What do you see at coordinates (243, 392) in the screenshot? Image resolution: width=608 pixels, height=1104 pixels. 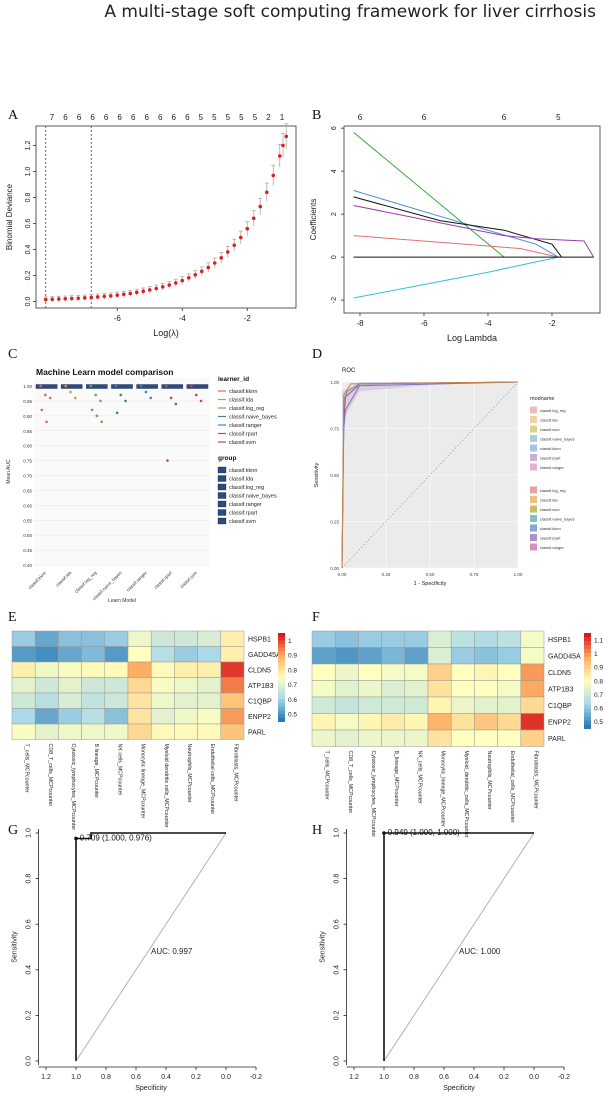 I see `legend-label-learner: classif.kknn` at bounding box center [243, 392].